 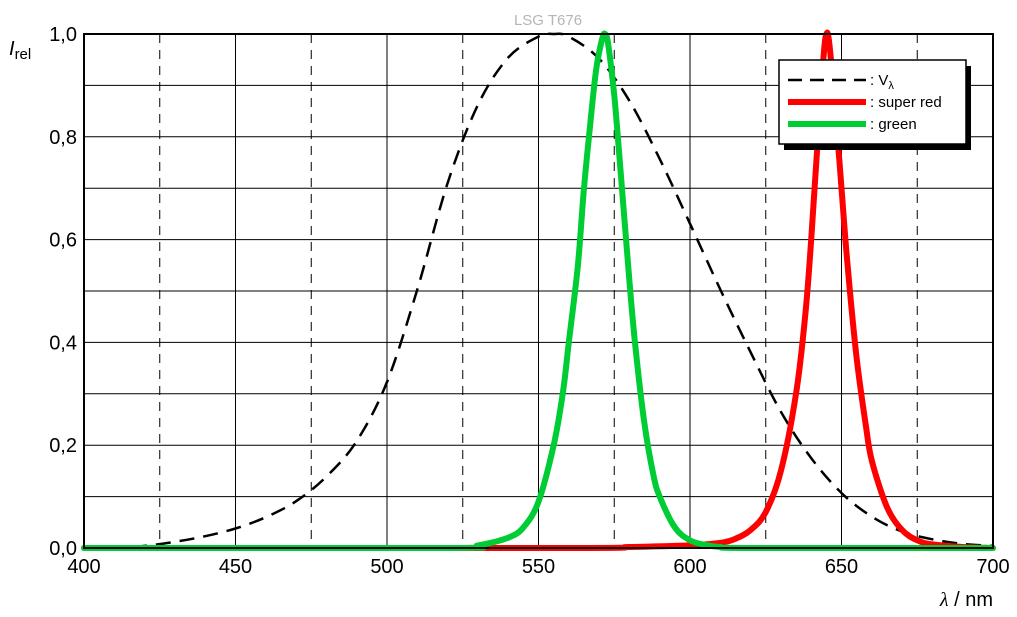 I want to click on x-axis-label-unit: / nm, so click(x=971, y=600).